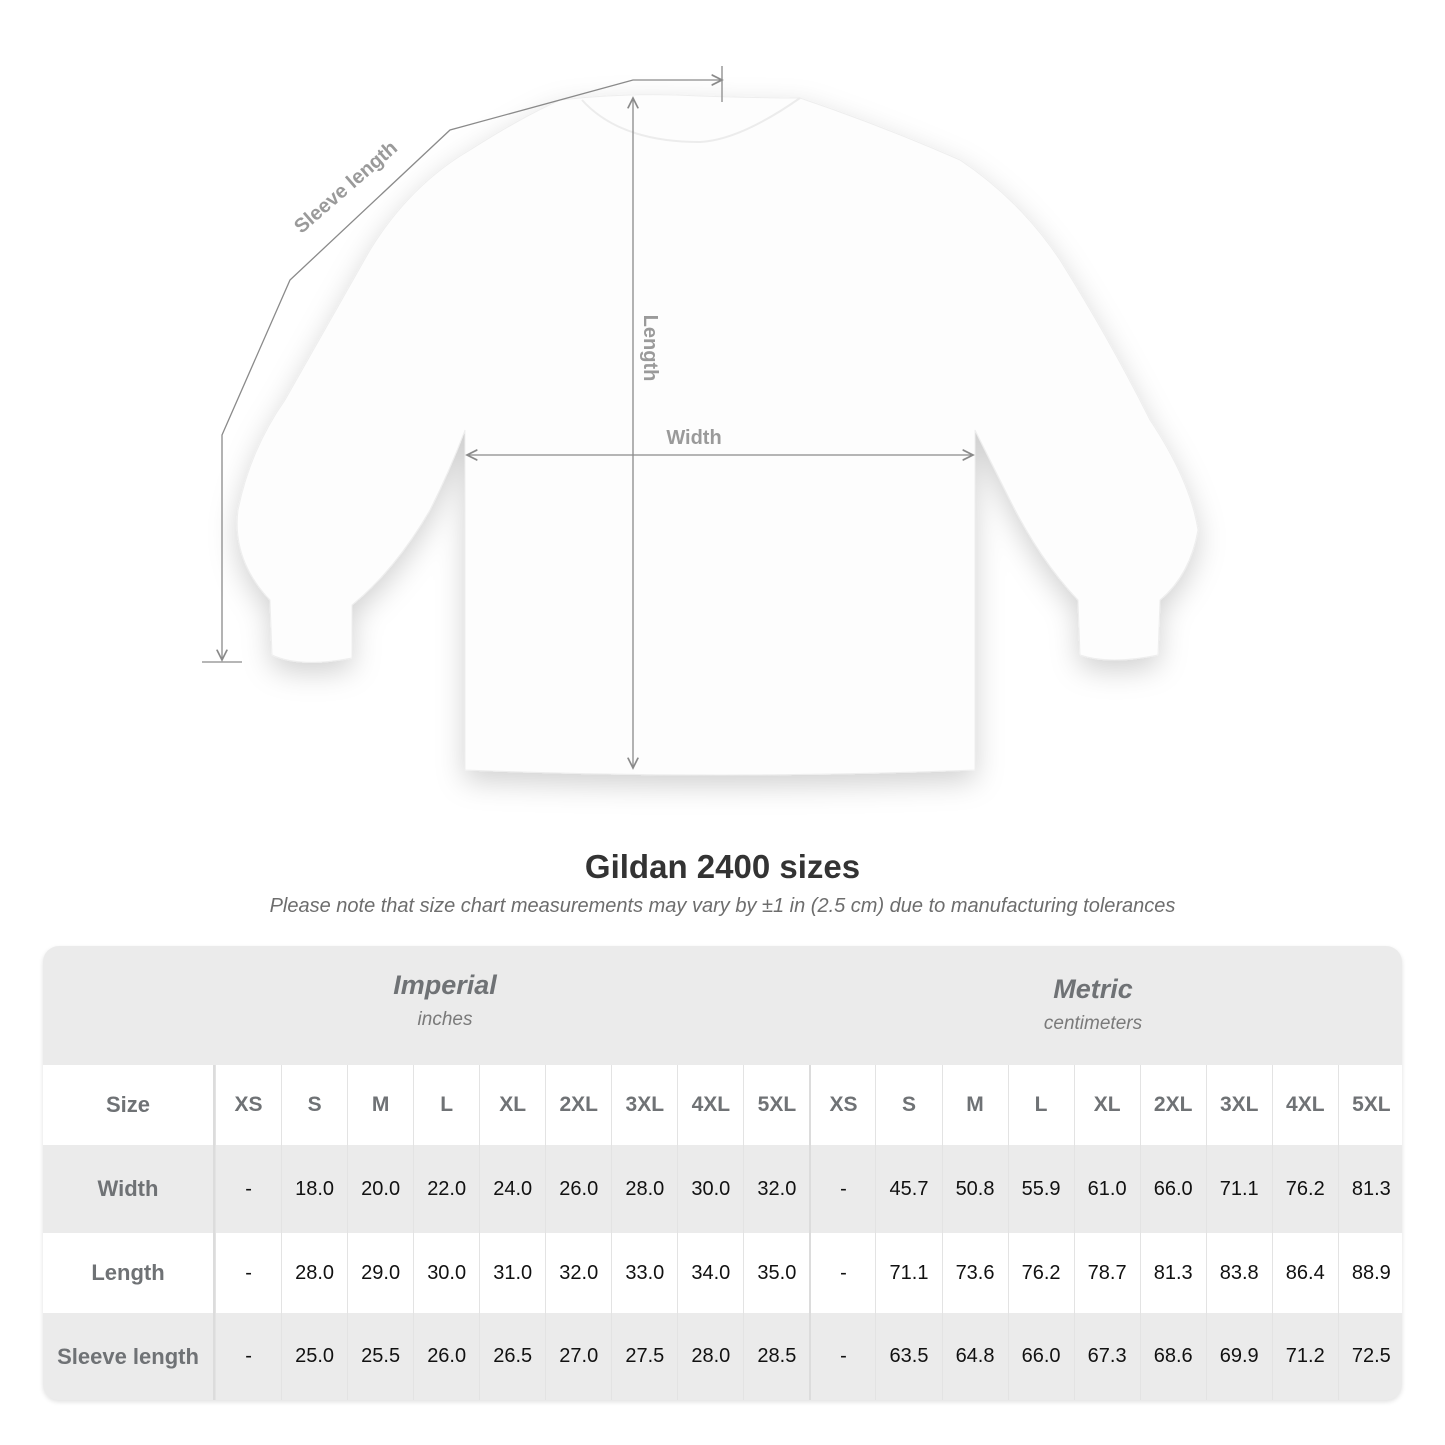 The image size is (1445, 1445). I want to click on metric-value-cell: 45.7, so click(908, 1189).